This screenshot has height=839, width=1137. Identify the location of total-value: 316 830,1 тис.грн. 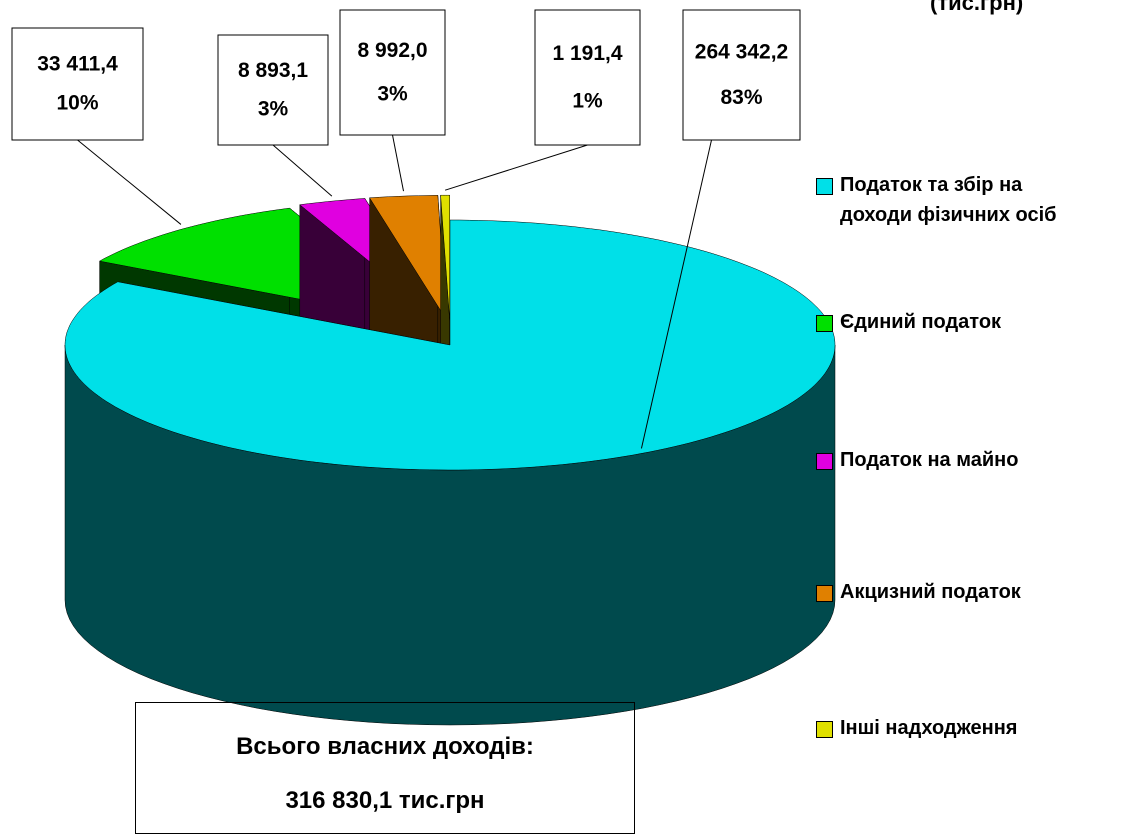
(385, 800).